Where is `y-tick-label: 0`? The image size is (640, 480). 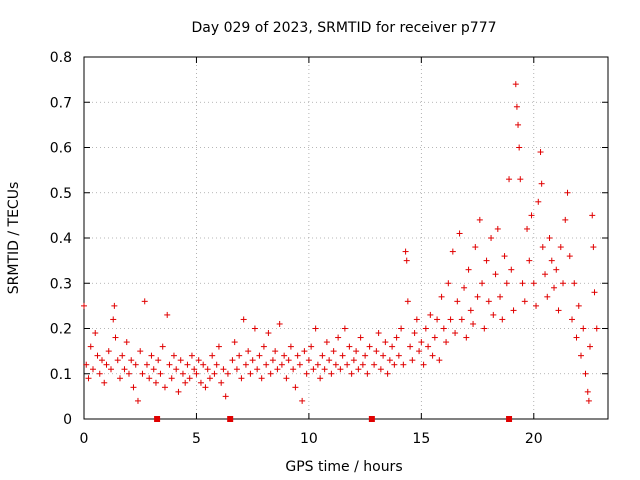
y-tick-label: 0 is located at coordinates (67, 420).